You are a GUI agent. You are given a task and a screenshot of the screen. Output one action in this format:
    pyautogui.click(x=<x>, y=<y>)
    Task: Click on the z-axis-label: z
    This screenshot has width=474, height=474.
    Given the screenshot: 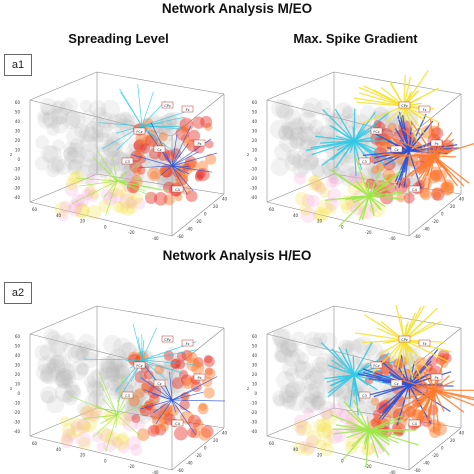 What is the action you would take?
    pyautogui.click(x=248, y=154)
    